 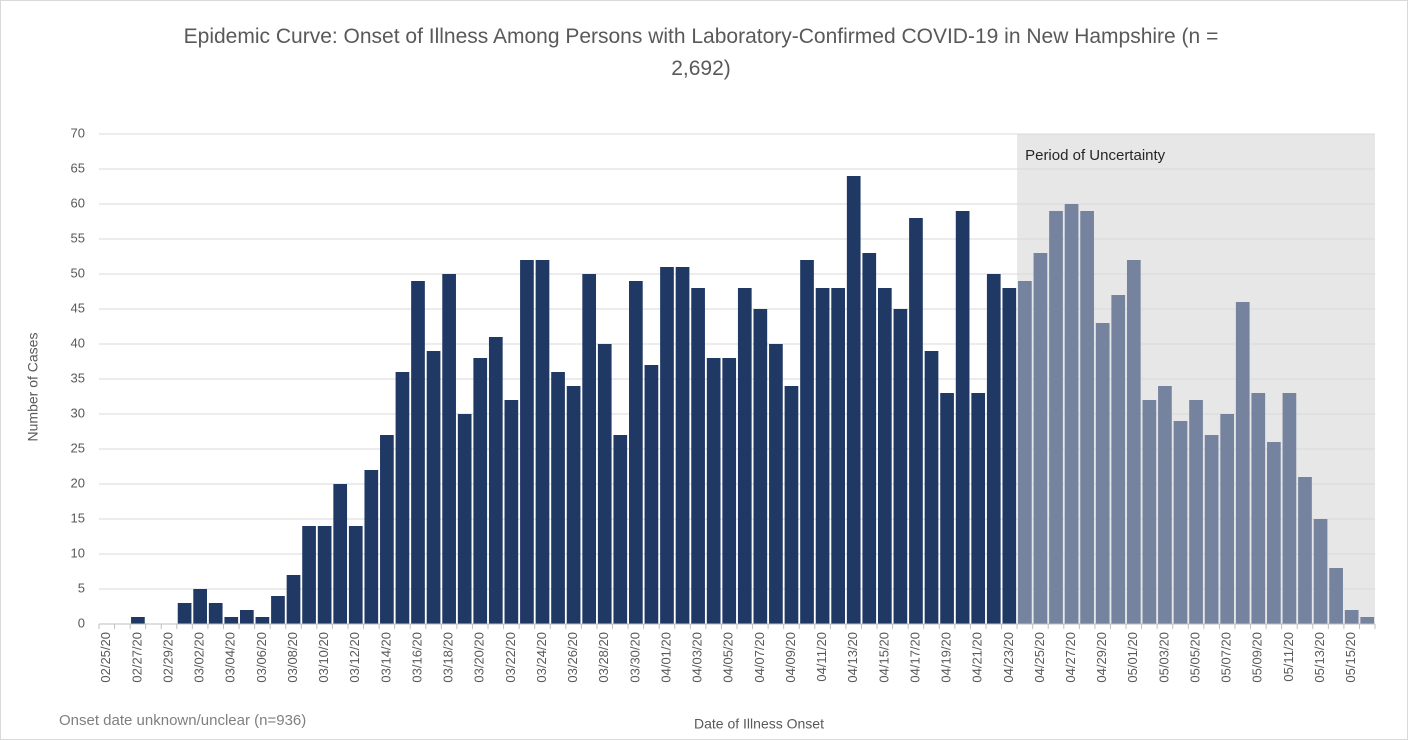 I want to click on x-tick-label: 05/07/20, so click(x=1226, y=657).